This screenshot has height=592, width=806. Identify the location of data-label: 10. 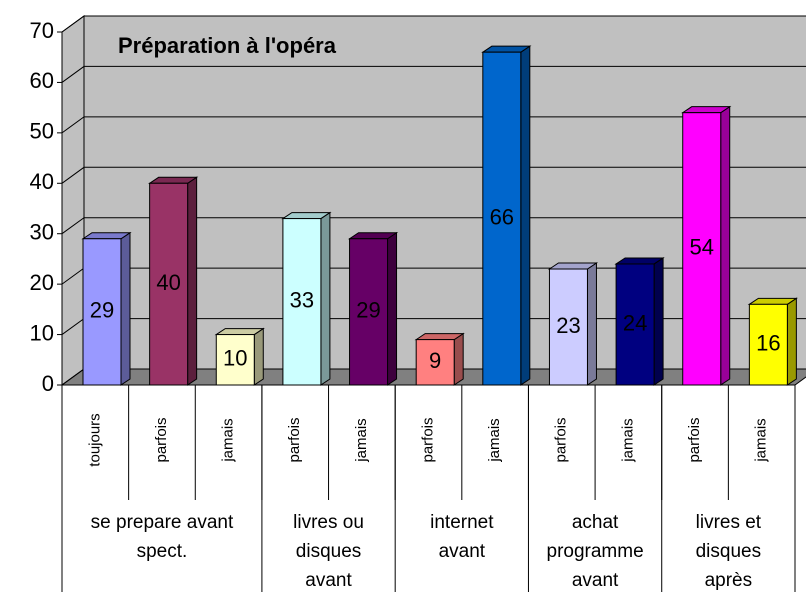
(235, 358).